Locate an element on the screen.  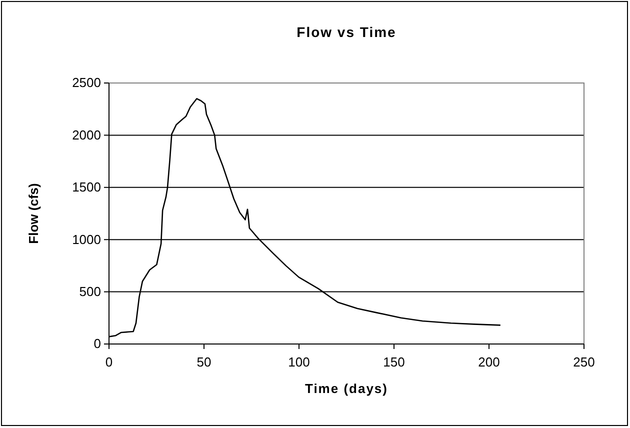
chart-title: Flow vs Time is located at coordinates (346, 32).